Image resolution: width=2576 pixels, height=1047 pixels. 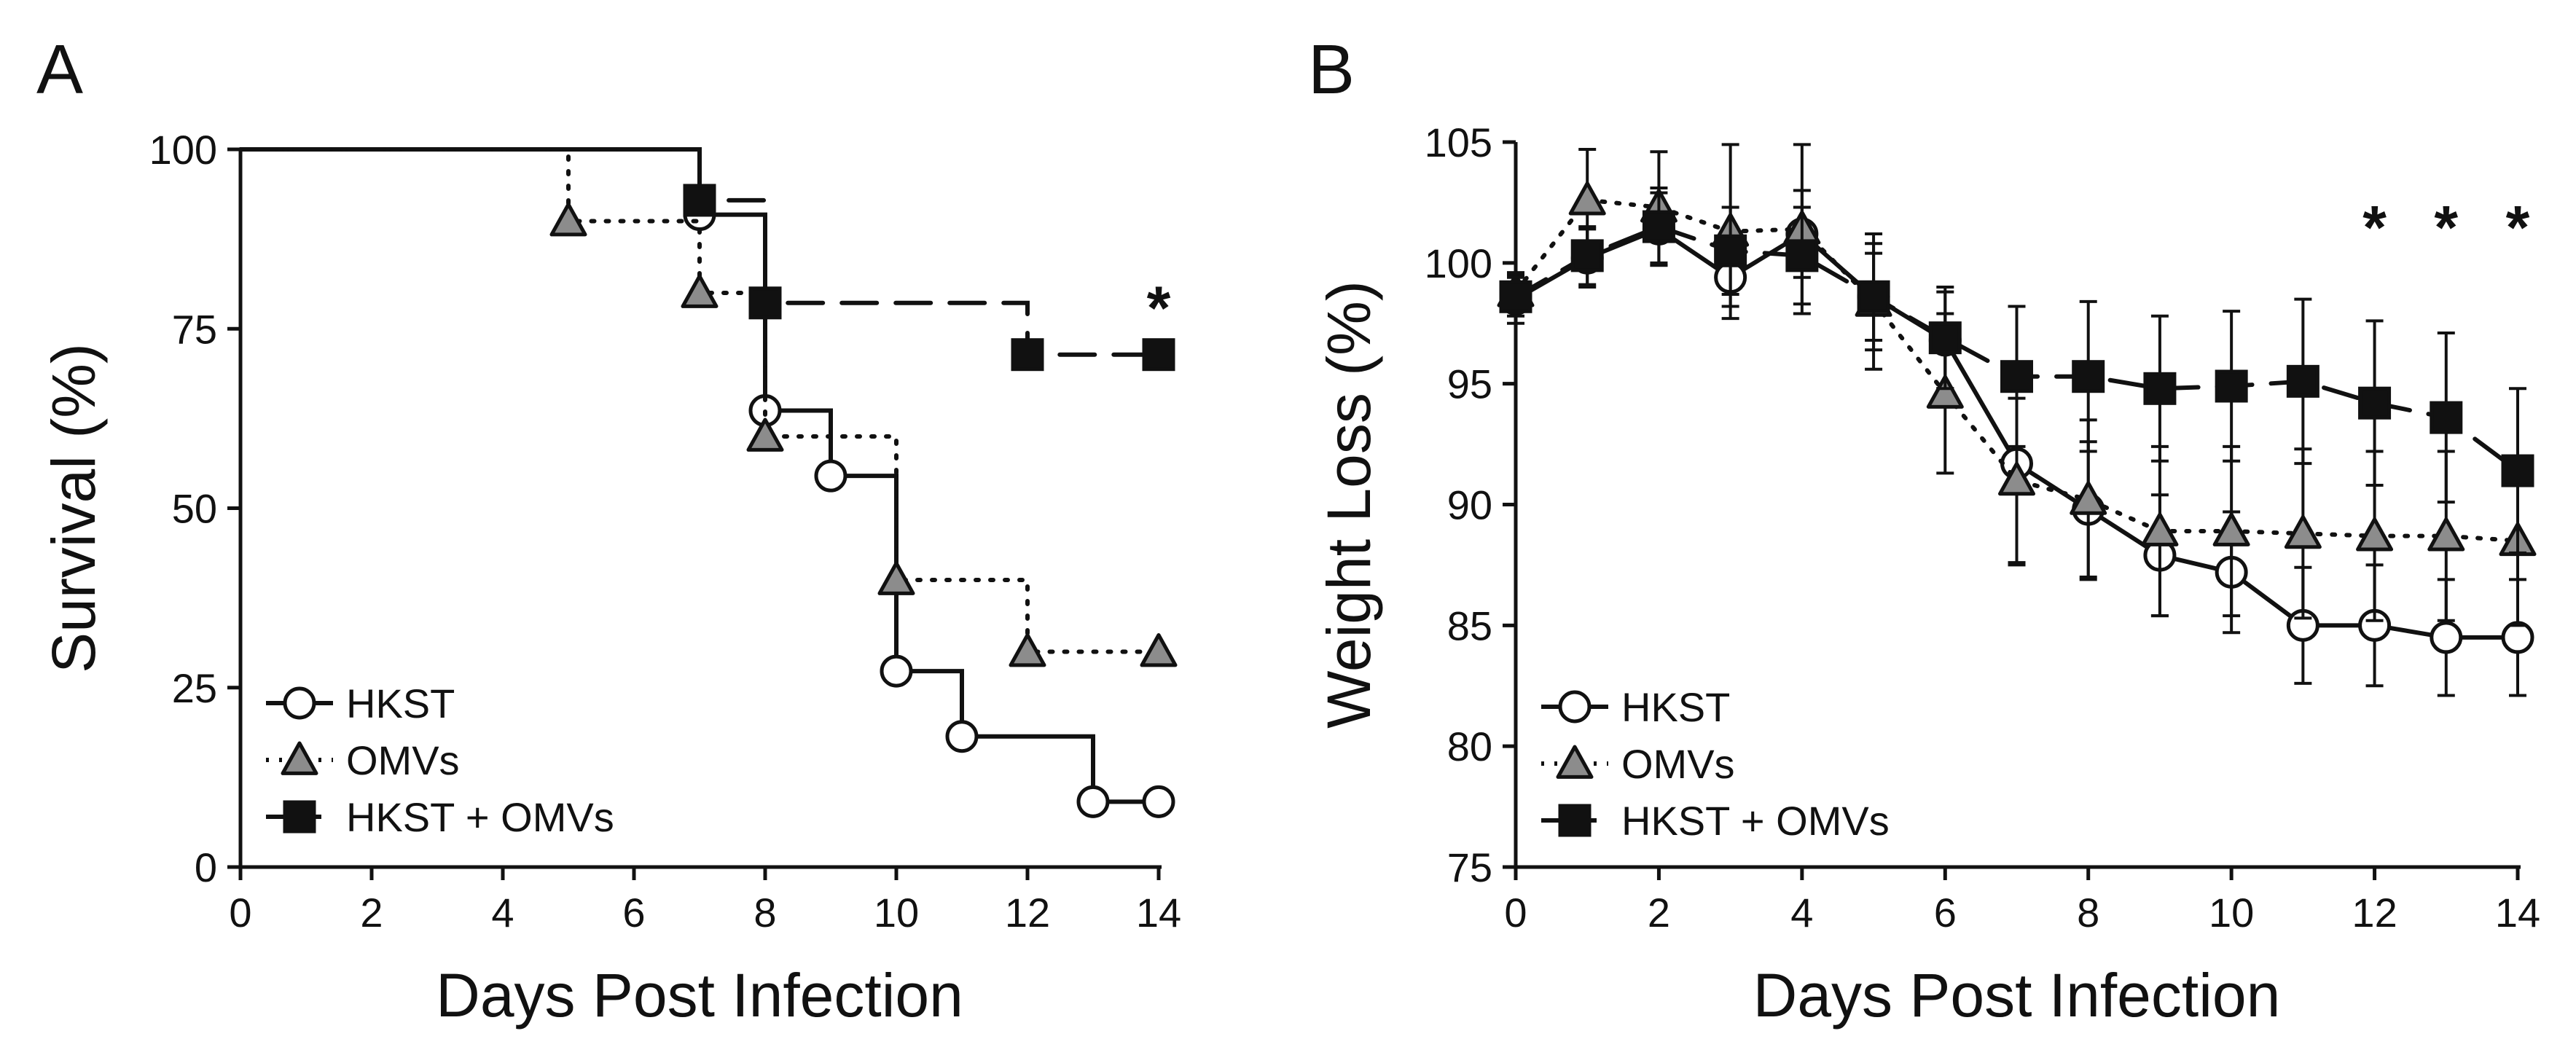 I want to click on panel-b-y-axis-title: Weight Loss (%), so click(x=1349, y=505).